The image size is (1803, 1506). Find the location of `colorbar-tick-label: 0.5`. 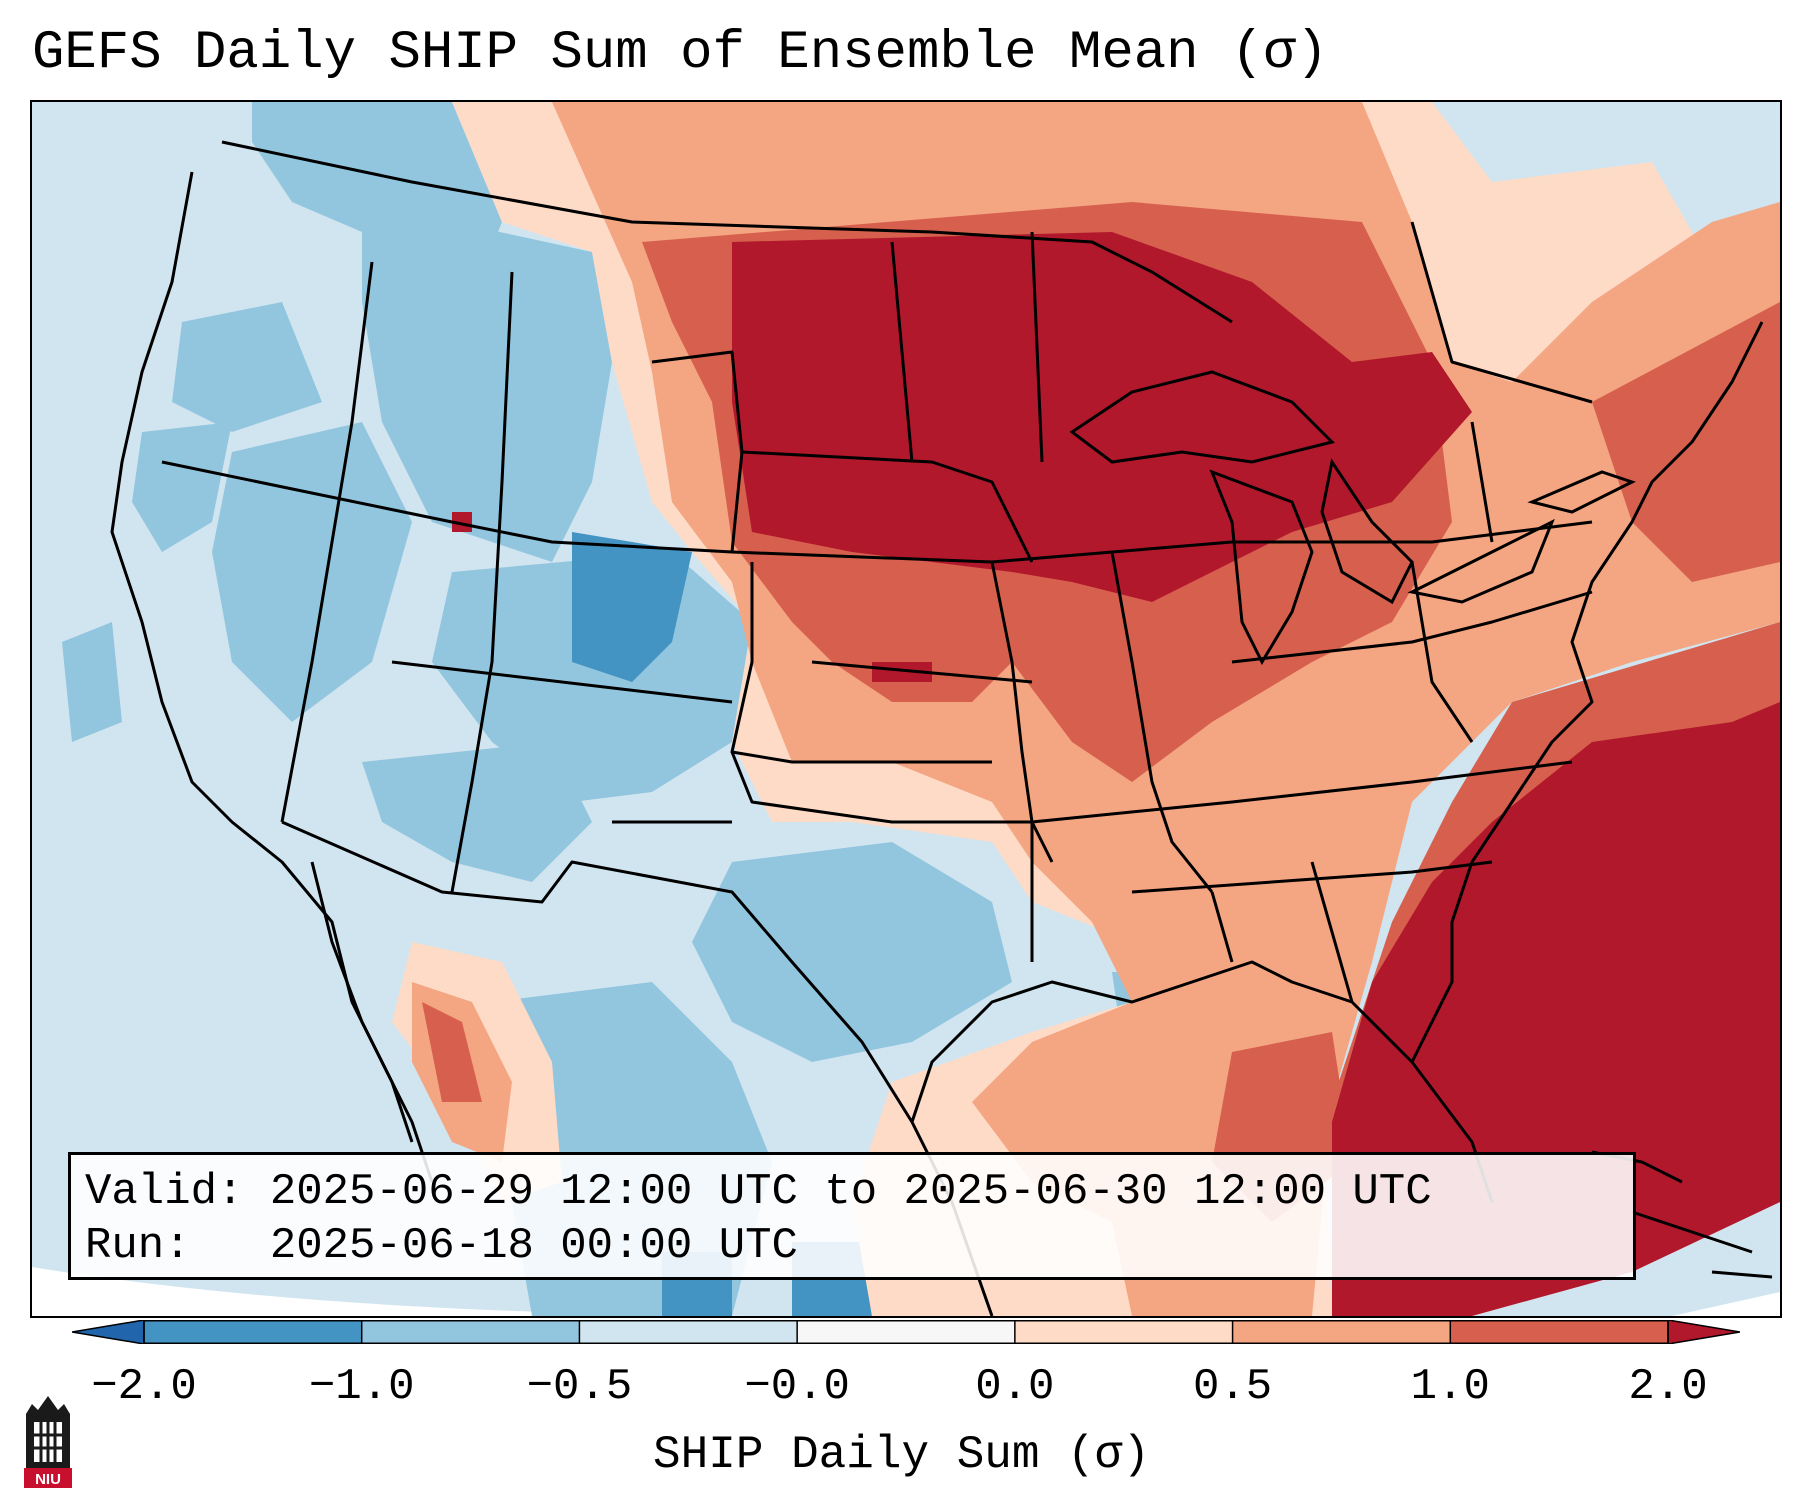

colorbar-tick-label: 0.5 is located at coordinates (1232, 1387).